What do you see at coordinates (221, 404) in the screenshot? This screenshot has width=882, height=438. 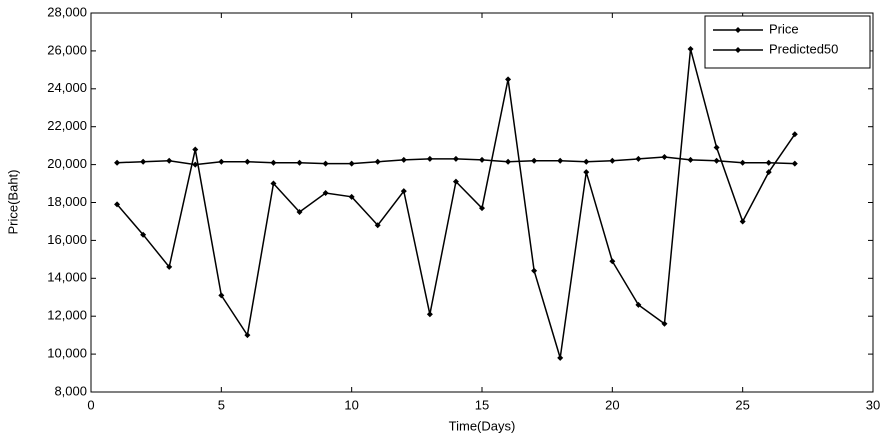 I see `x-tick-label: 5` at bounding box center [221, 404].